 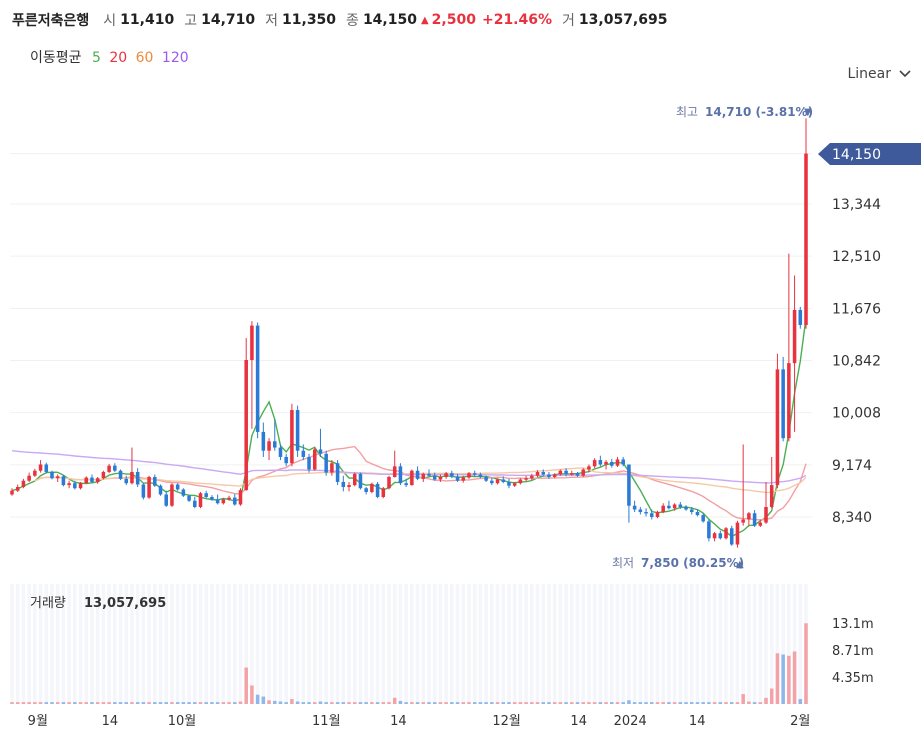 What do you see at coordinates (800, 721) in the screenshot?
I see `date-tick-label: 2월` at bounding box center [800, 721].